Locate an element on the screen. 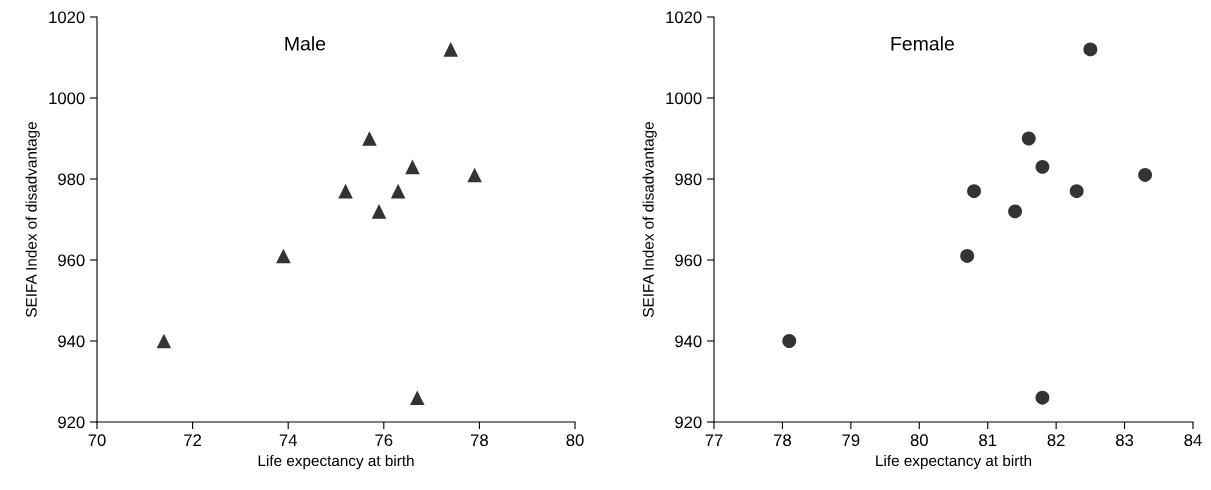  x-tick-label: 72 is located at coordinates (193, 440).